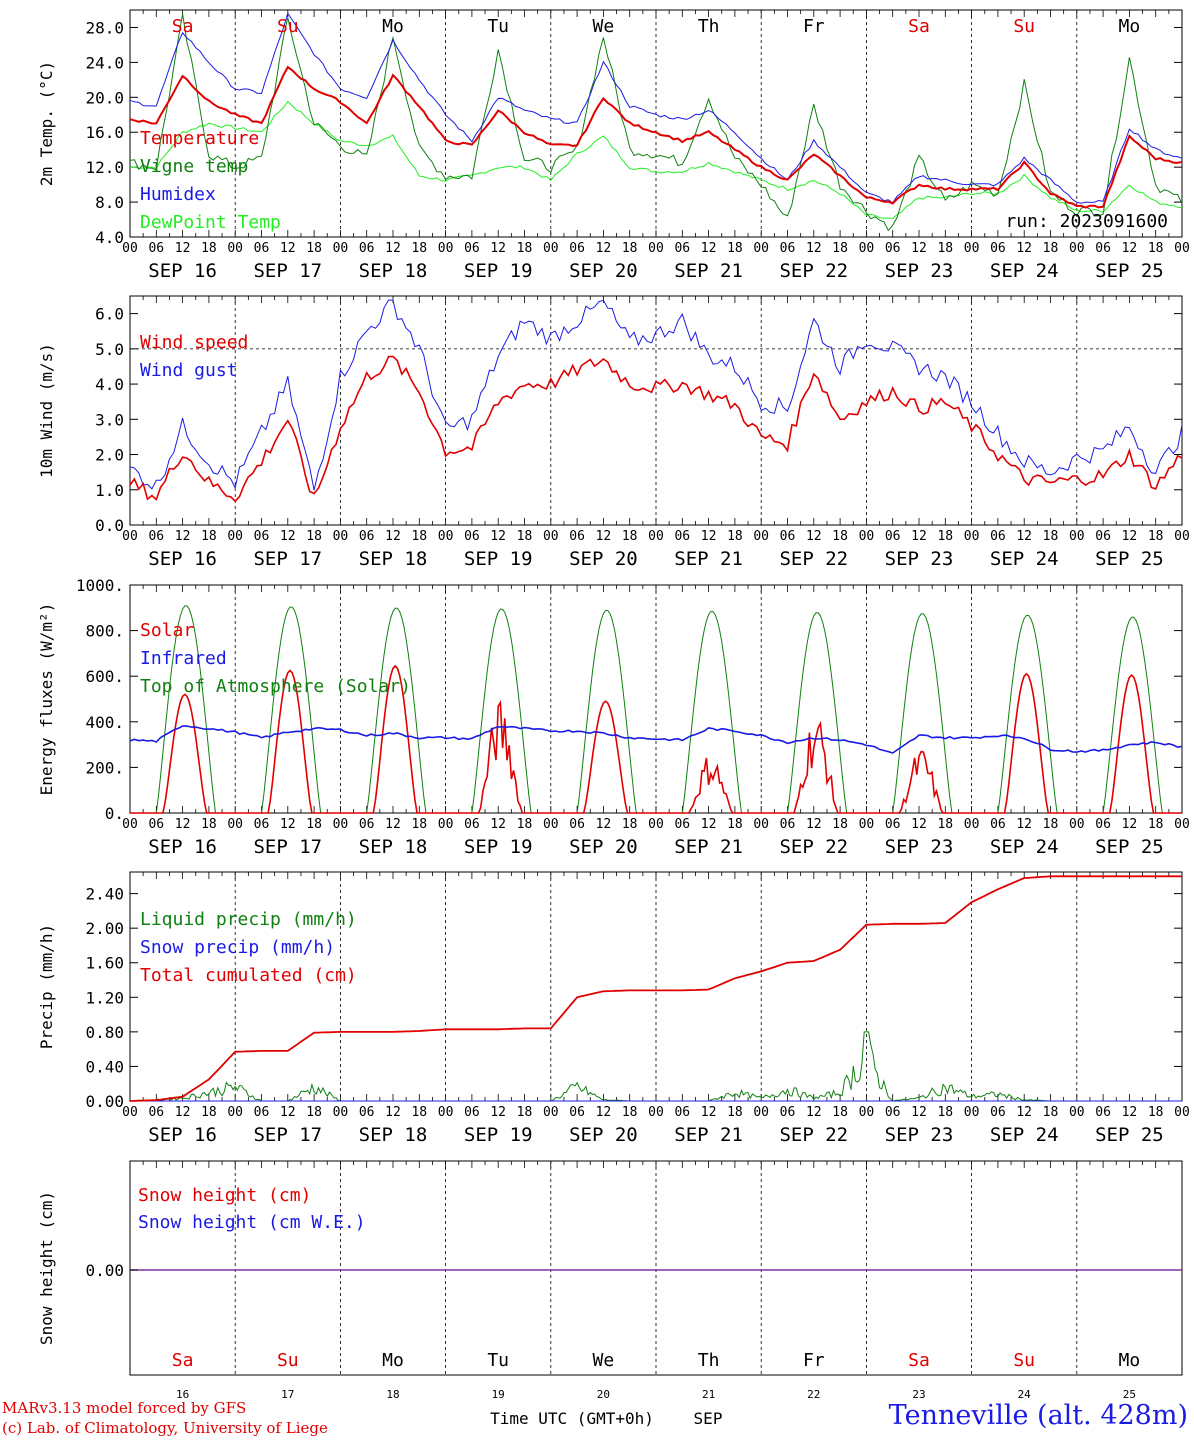 This screenshot has height=1440, width=1194. I want to click on day-number-label: 21, so click(708, 1394).